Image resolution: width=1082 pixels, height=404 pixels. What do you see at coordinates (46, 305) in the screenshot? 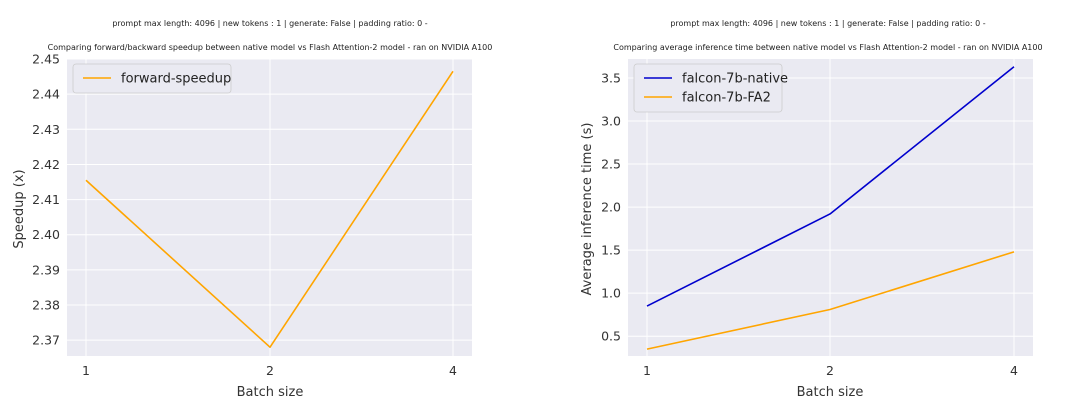
I see `y-tick-label: 2.38` at bounding box center [46, 305].